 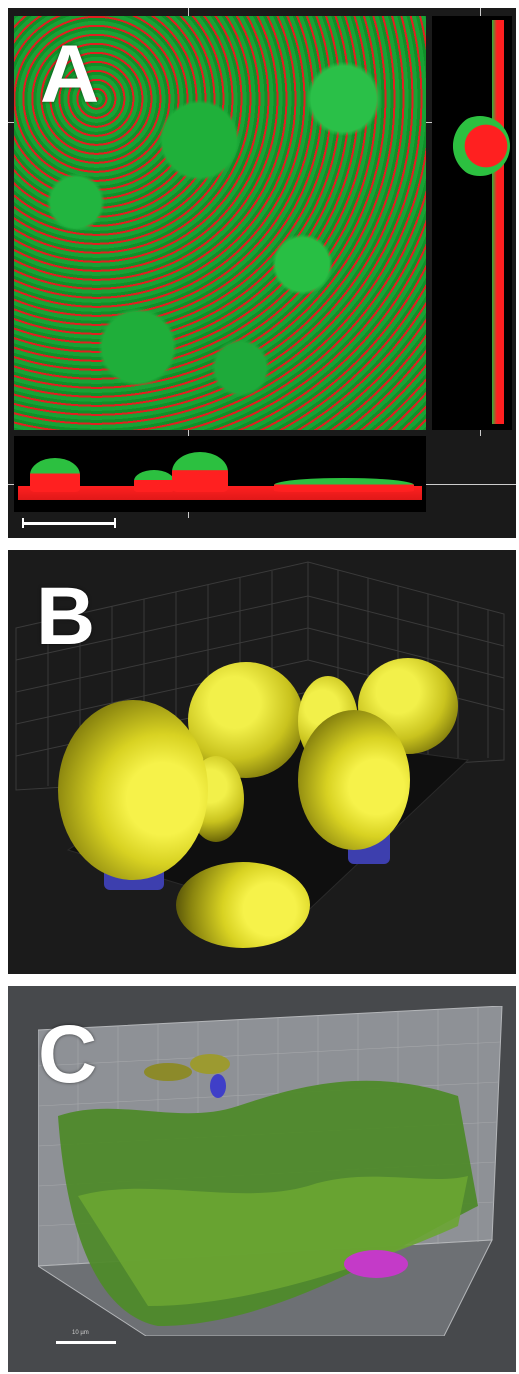 What do you see at coordinates (480, 146) in the screenshot?
I see `yz-colony-profile` at bounding box center [480, 146].